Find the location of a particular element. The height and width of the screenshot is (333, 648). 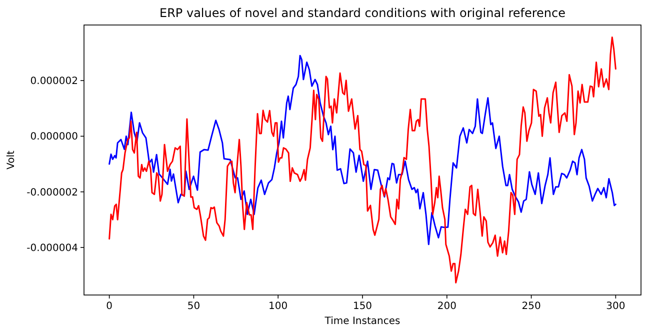

x-axis-title: Time Instances is located at coordinates (362, 321).